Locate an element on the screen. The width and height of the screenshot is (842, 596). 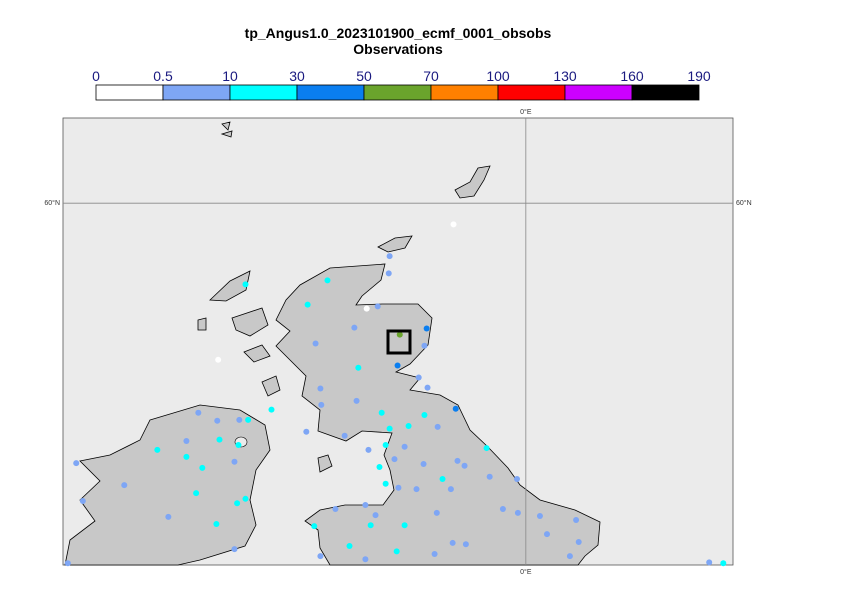
islets is located at coordinates (215, 226).